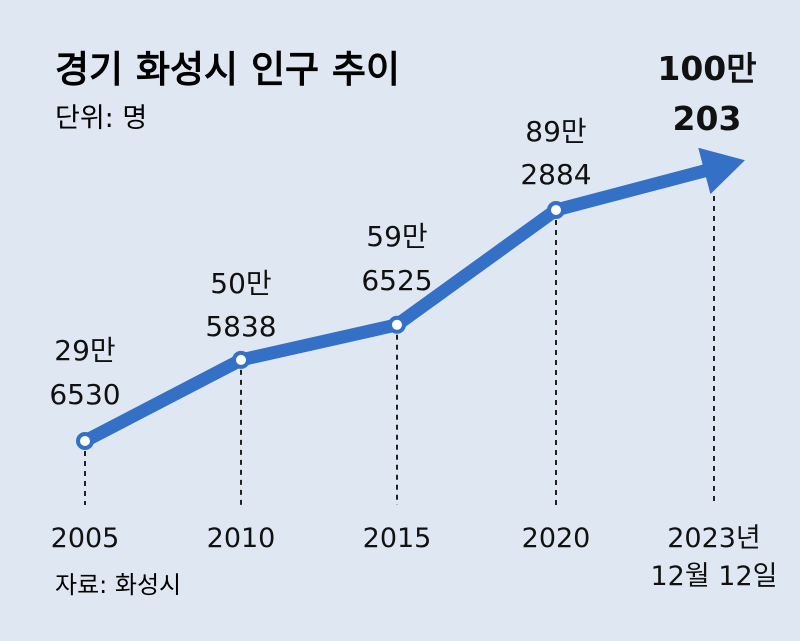 This screenshot has height=641, width=800. I want to click on x-tick-label: 2005, so click(85, 538).